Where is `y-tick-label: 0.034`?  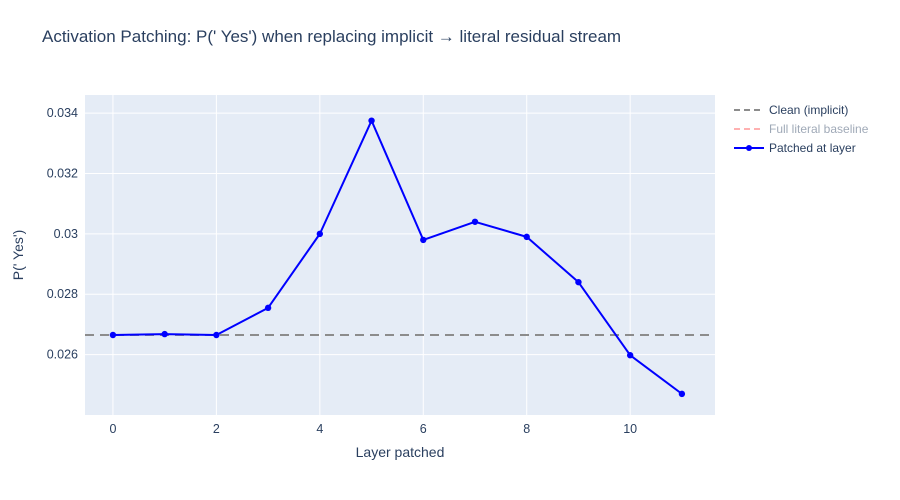
y-tick-label: 0.034 is located at coordinates (62, 113).